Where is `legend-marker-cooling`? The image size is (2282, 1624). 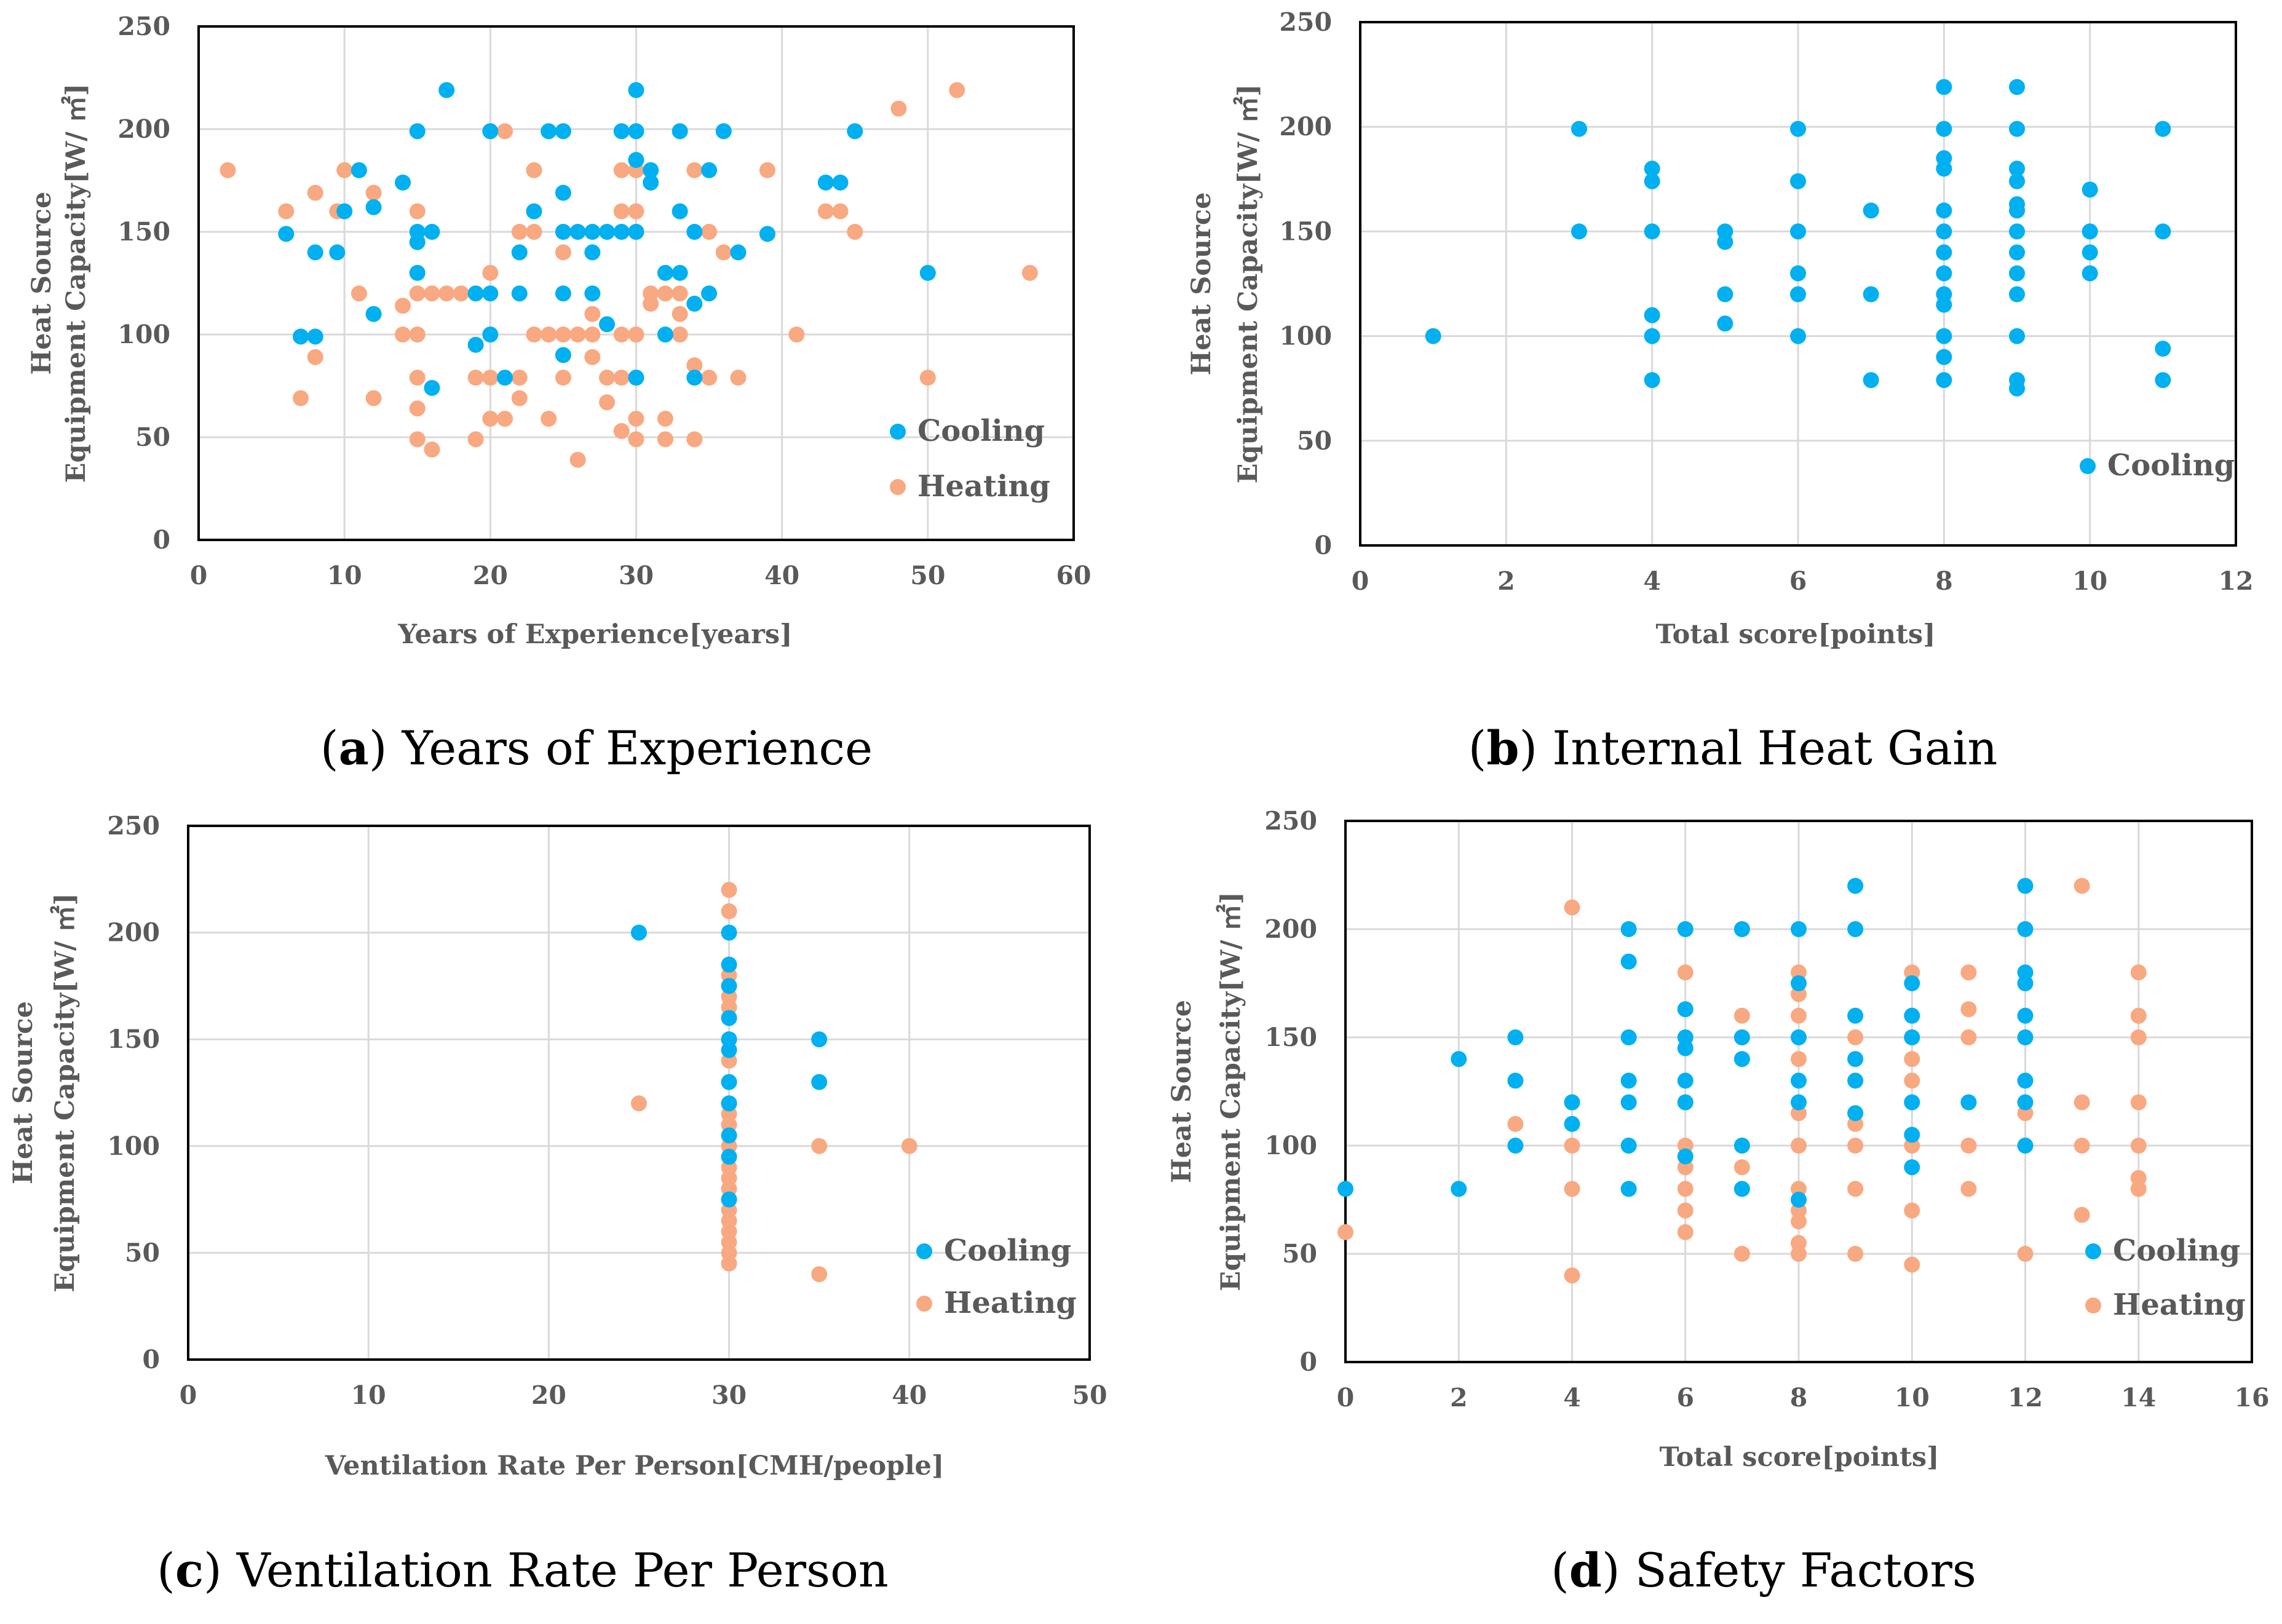
legend-marker-cooling is located at coordinates (2088, 466).